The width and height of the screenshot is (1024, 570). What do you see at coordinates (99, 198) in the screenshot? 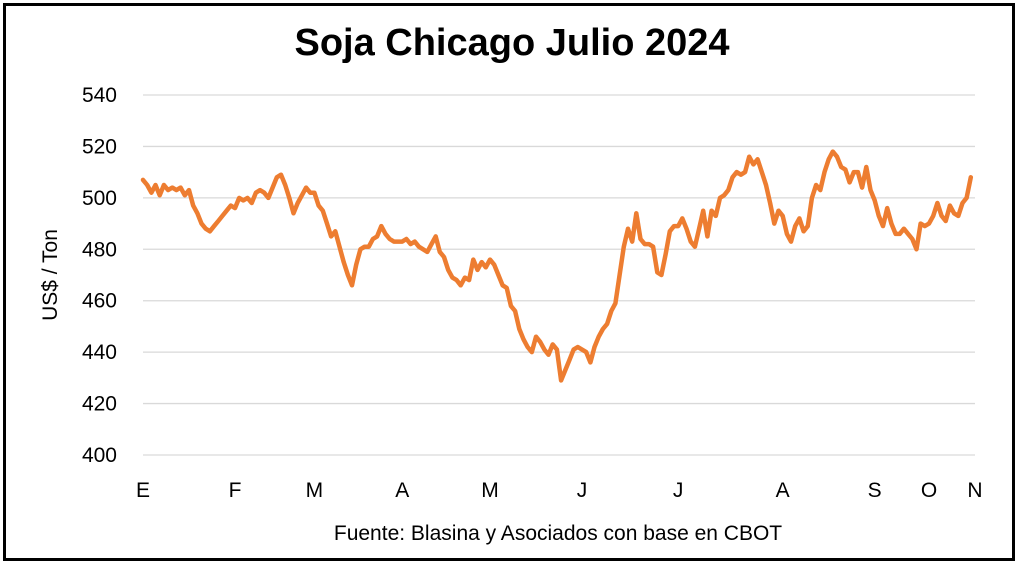
I see `y-tick-label: 500` at bounding box center [99, 198].